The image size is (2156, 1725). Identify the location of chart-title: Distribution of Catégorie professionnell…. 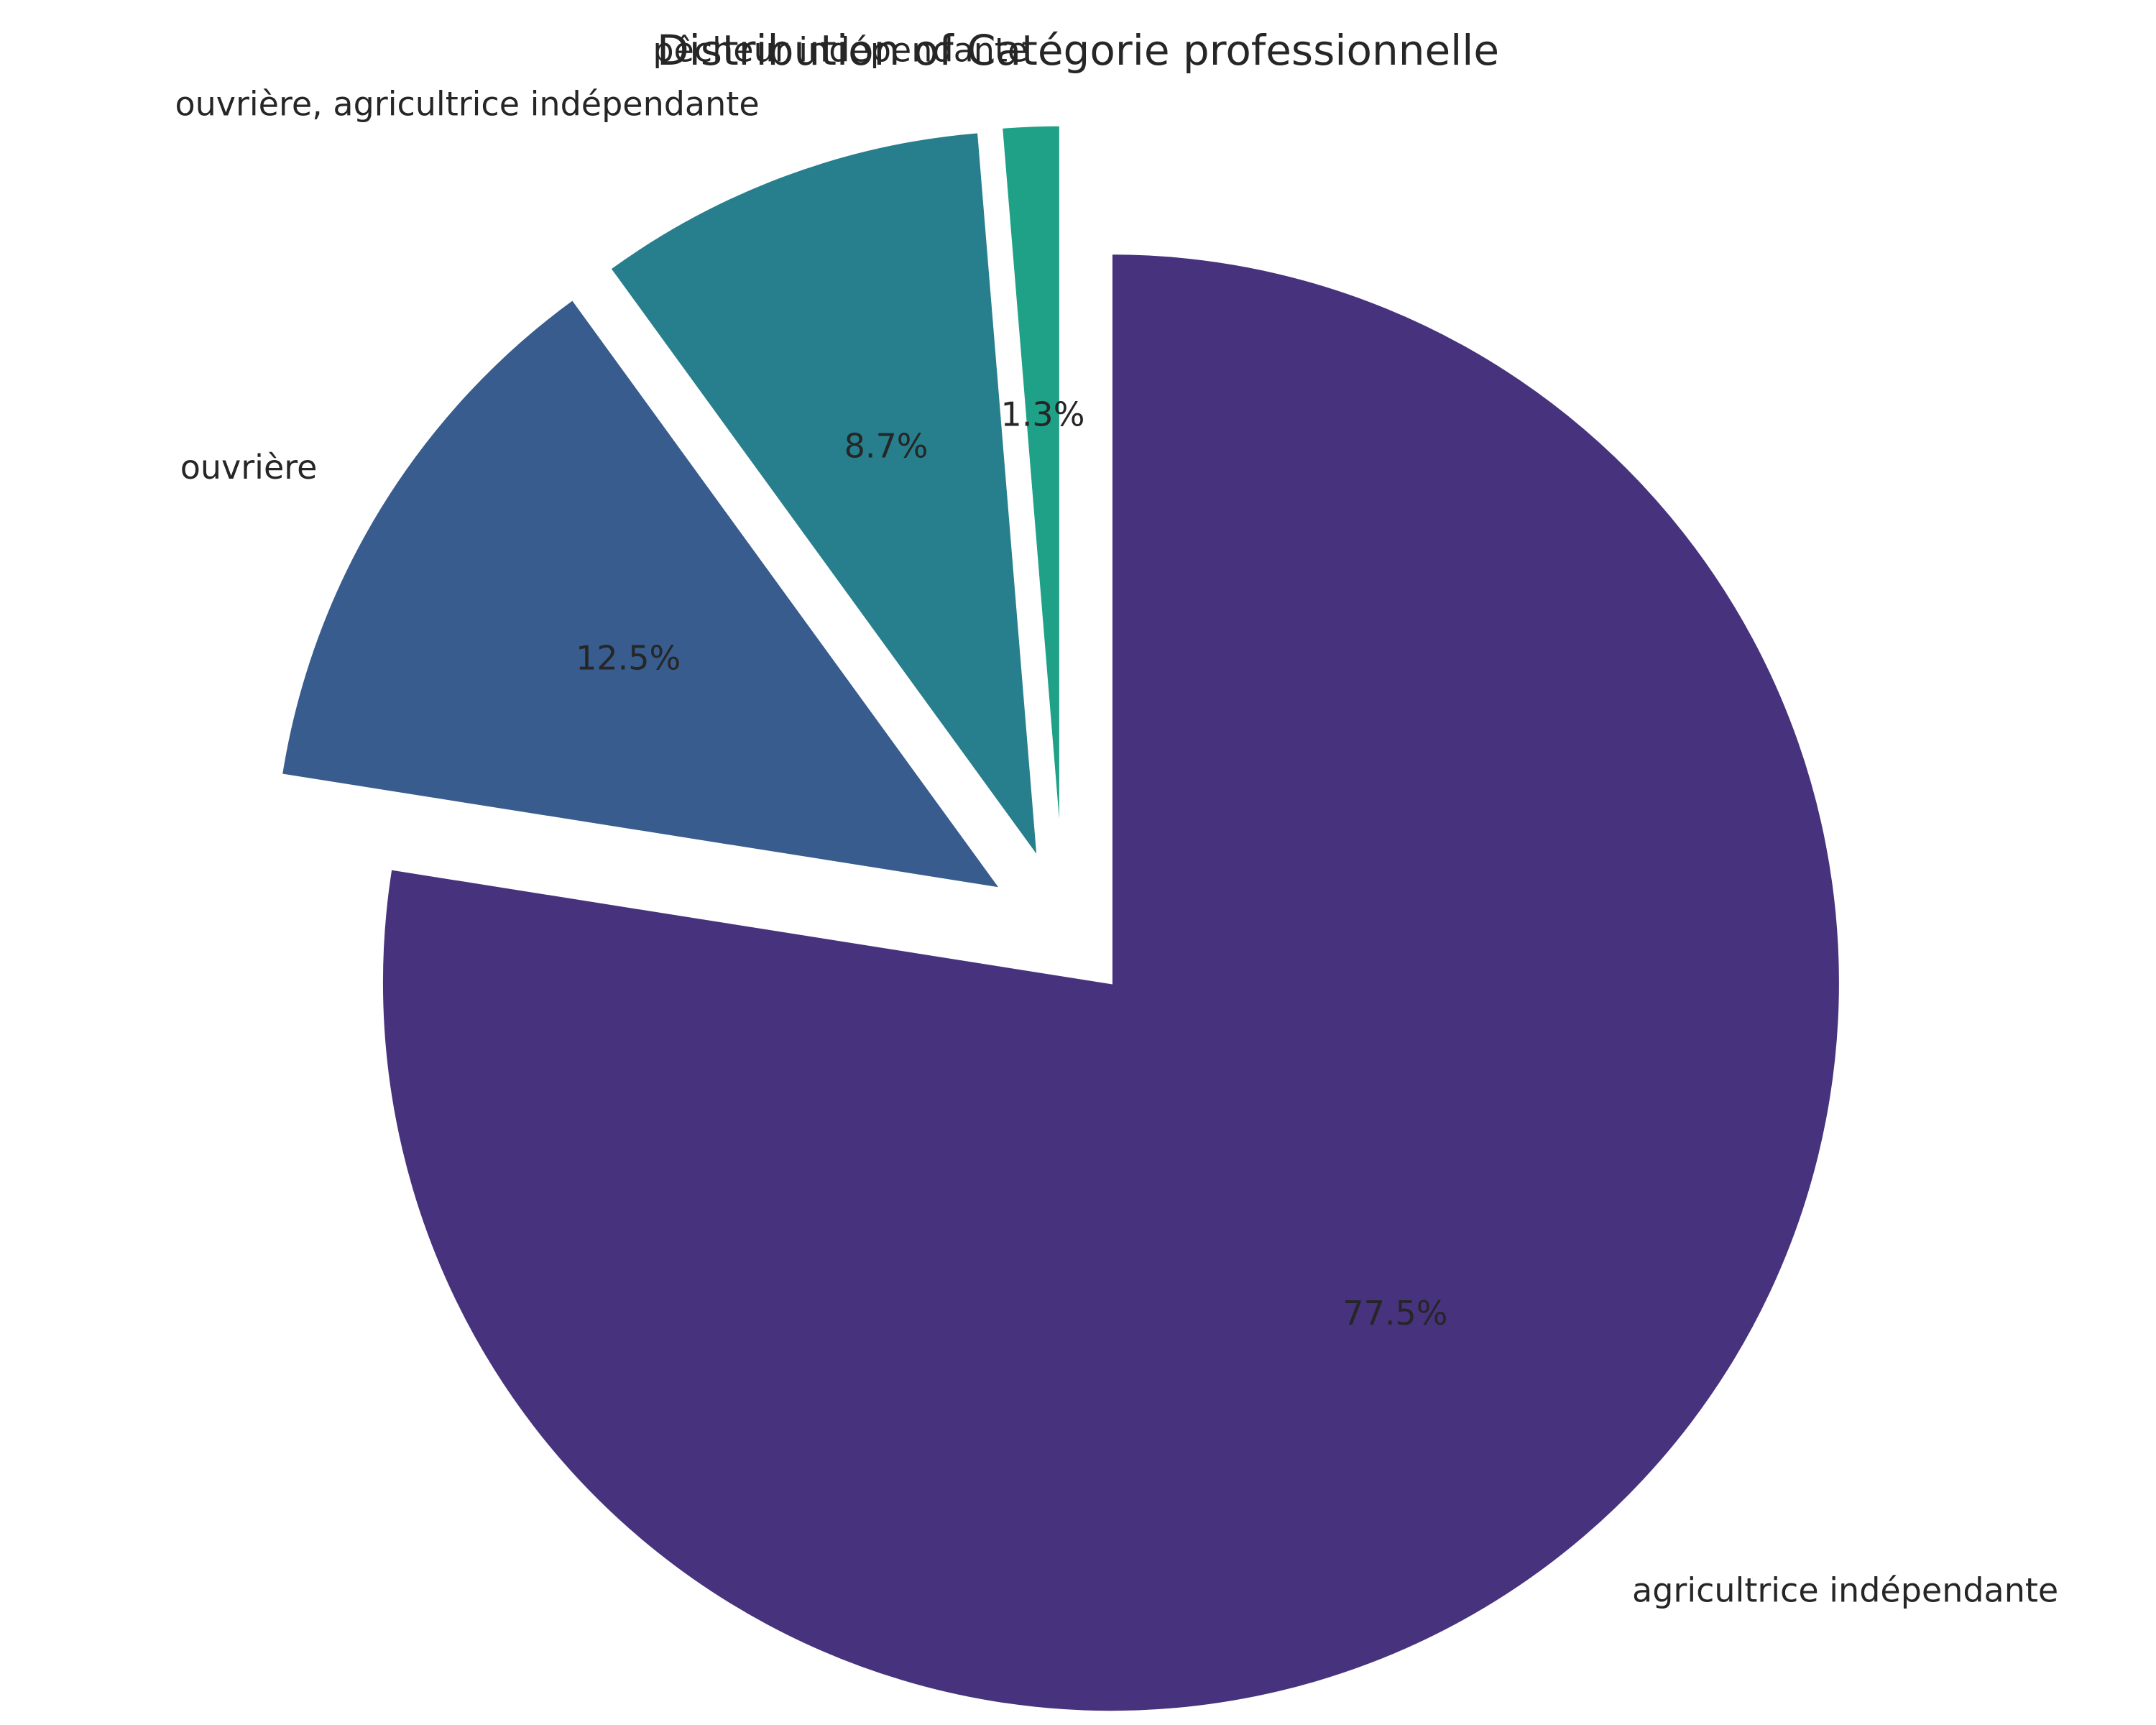
(1078, 50).